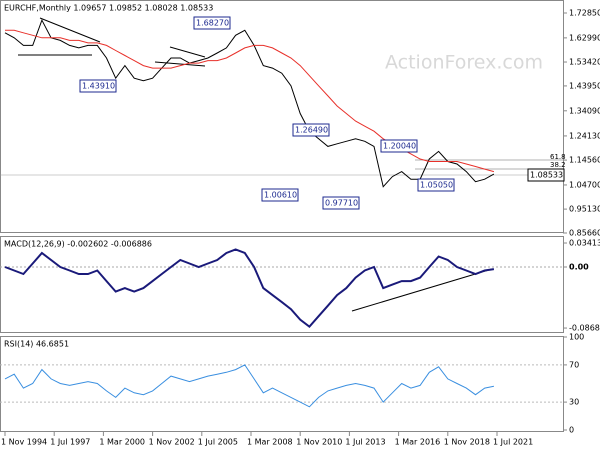 The image size is (600, 450). Describe the element at coordinates (24, 442) in the screenshot. I see `x-tick-label: 1 Nov 1994` at that location.